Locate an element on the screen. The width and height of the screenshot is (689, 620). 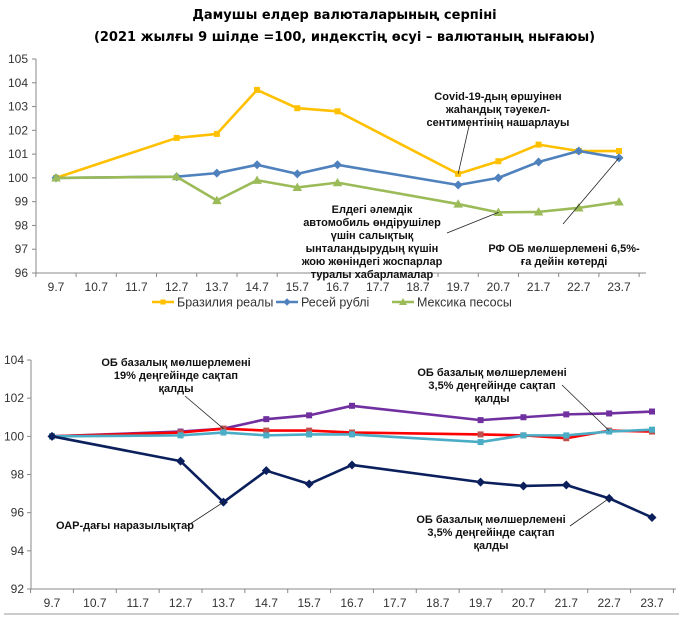
x-tick-label: 12.7 is located at coordinates (181, 603).